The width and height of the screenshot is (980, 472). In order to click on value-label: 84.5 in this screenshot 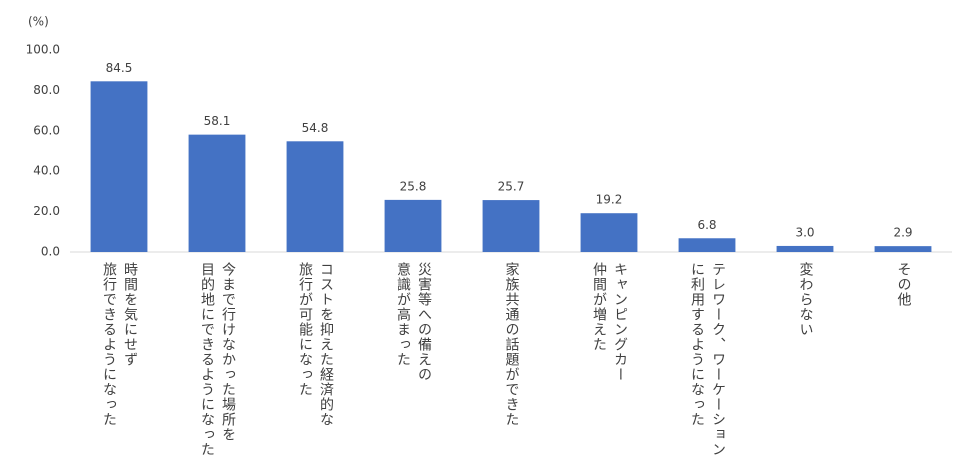, I will do `click(119, 68)`.